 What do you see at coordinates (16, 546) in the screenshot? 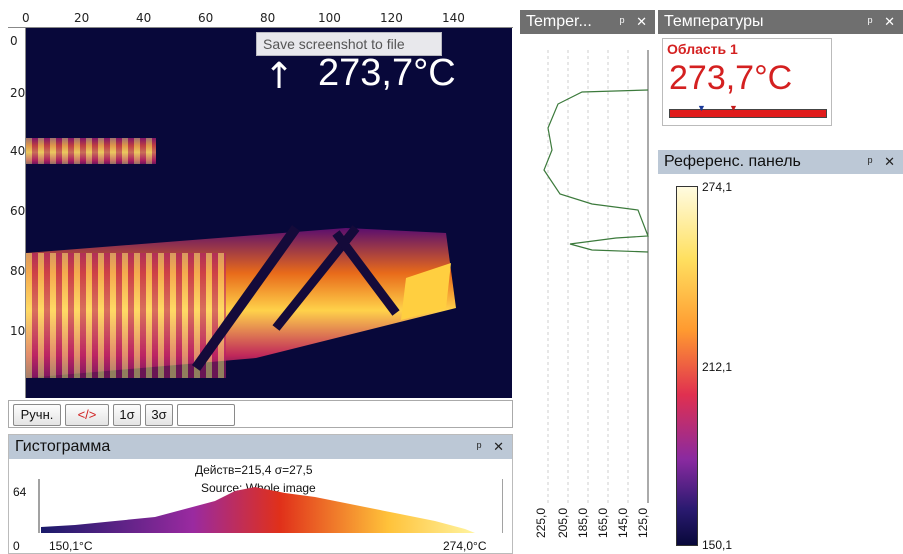
I see `histogram-y-min: 0` at bounding box center [16, 546].